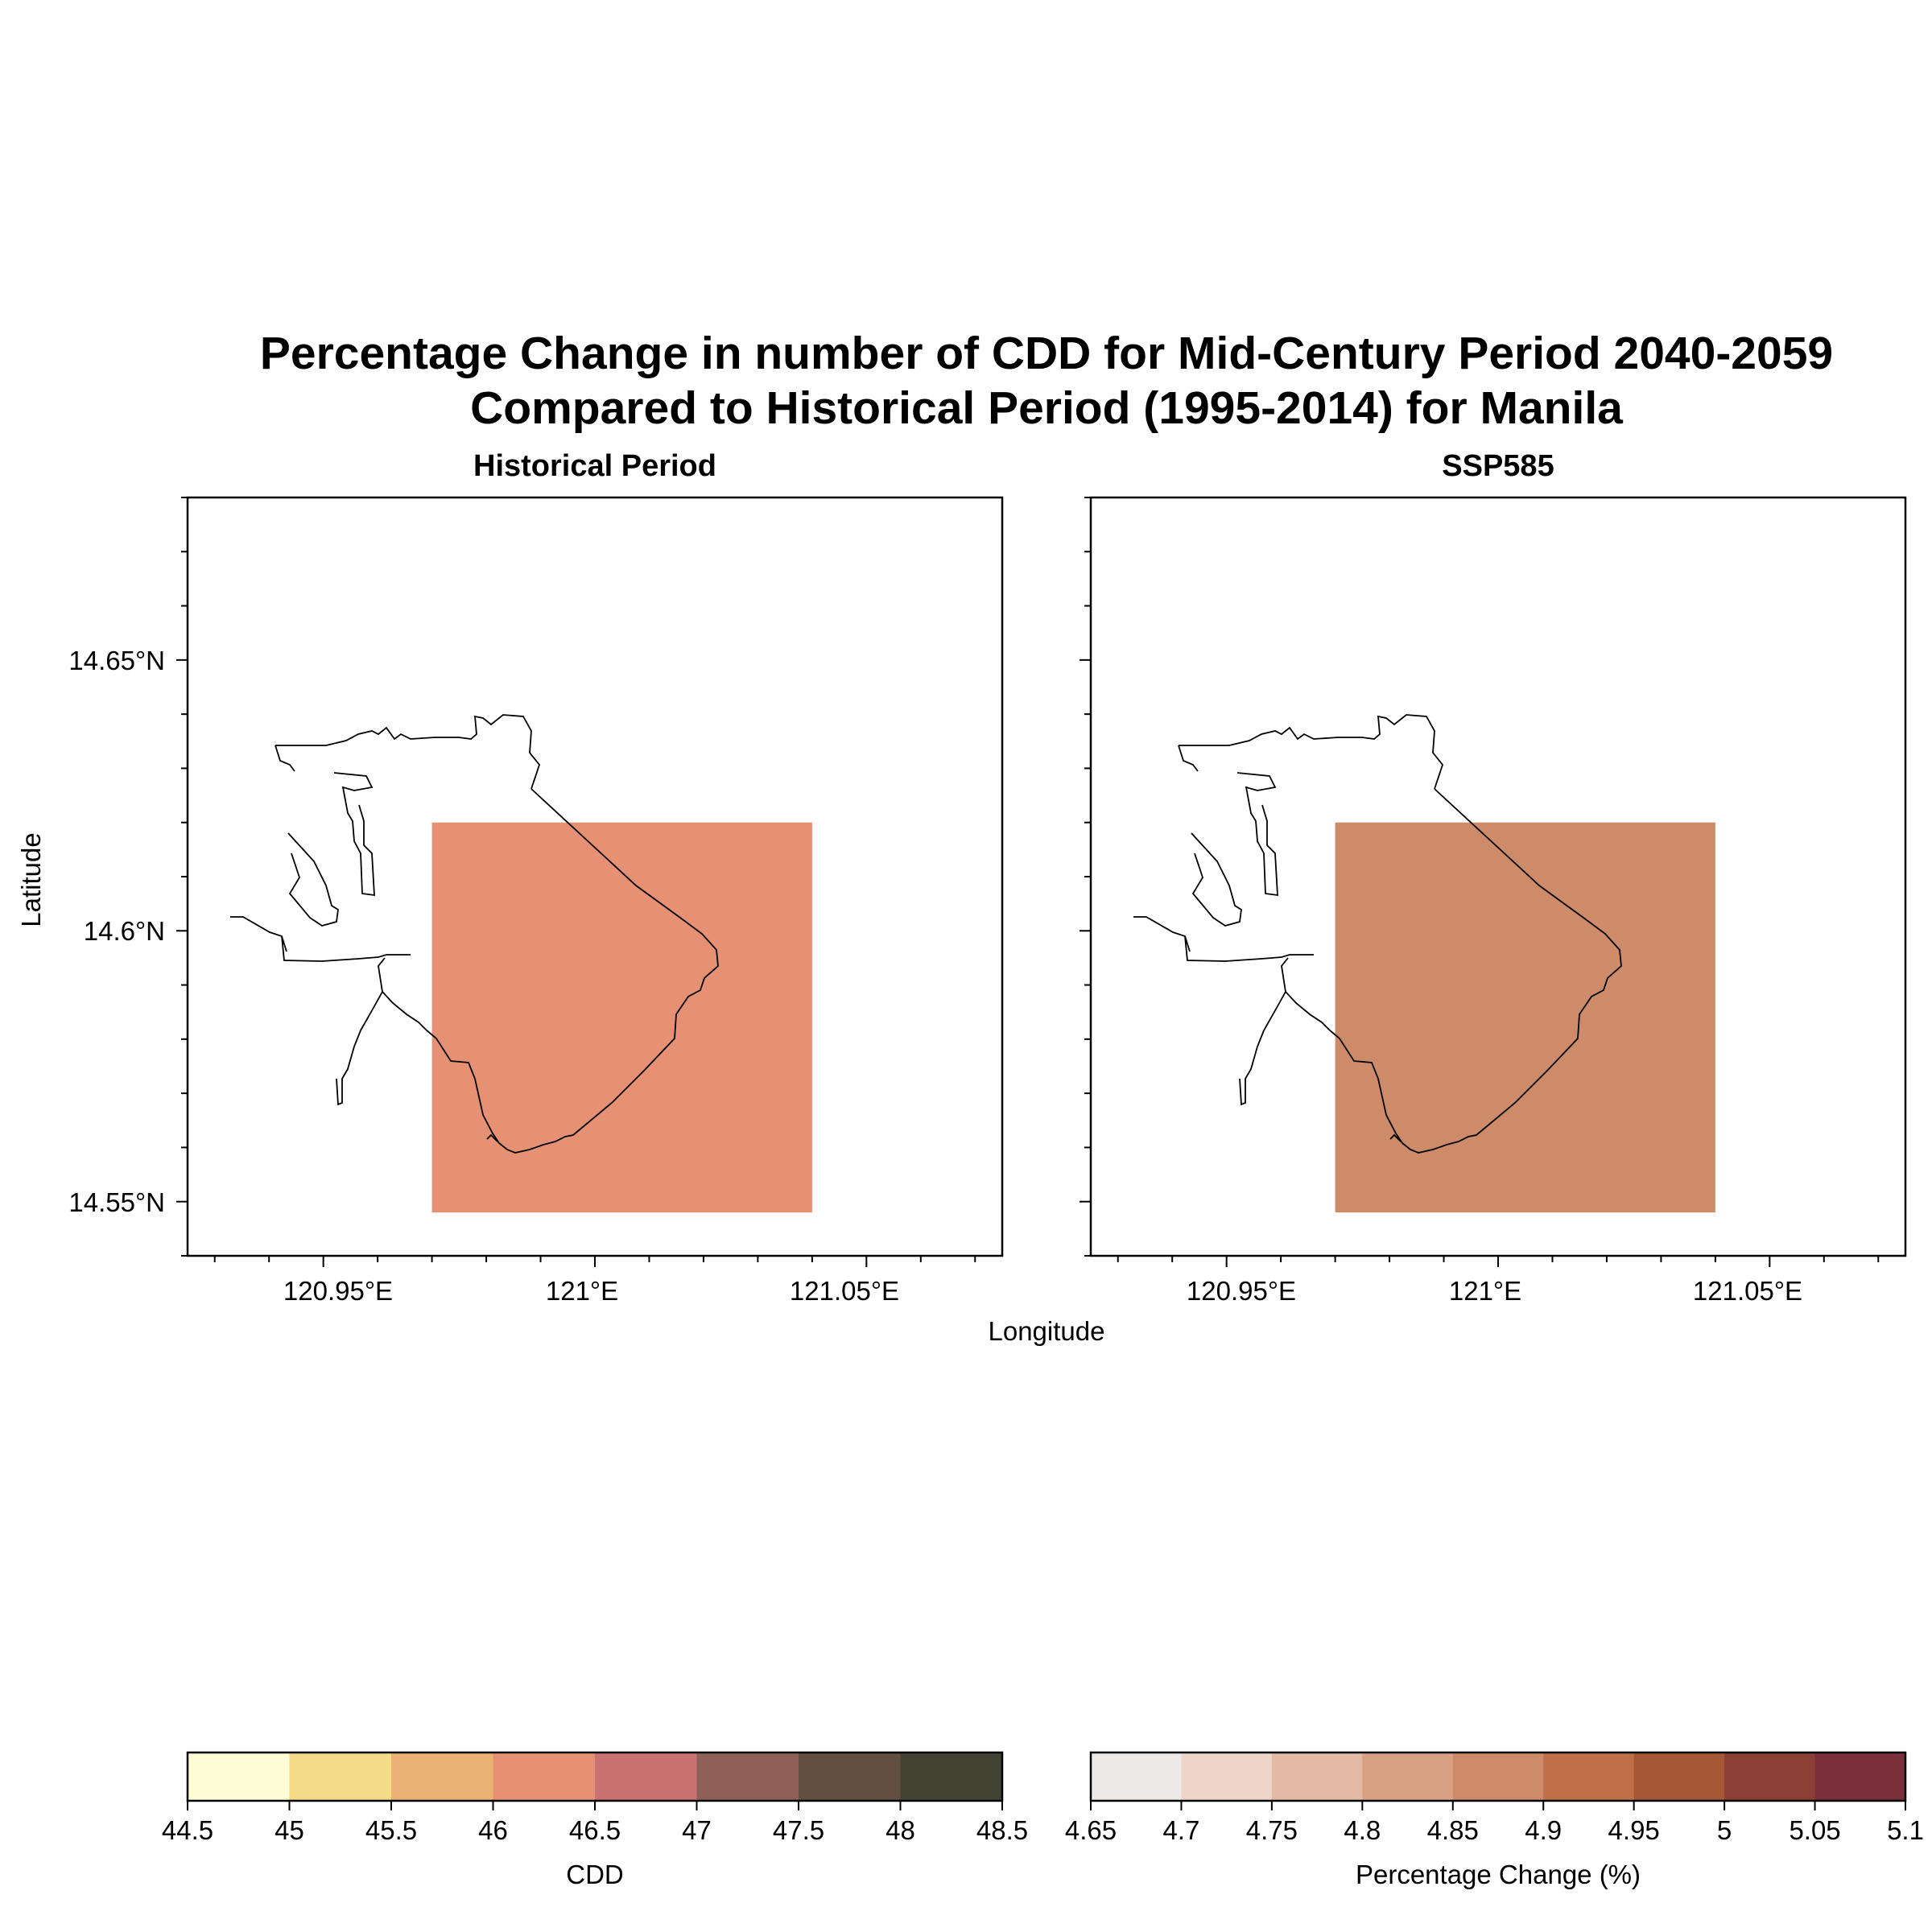 This screenshot has height=1932, width=1932. What do you see at coordinates (900, 1830) in the screenshot?
I see `colorbar-tick-label: 48` at bounding box center [900, 1830].